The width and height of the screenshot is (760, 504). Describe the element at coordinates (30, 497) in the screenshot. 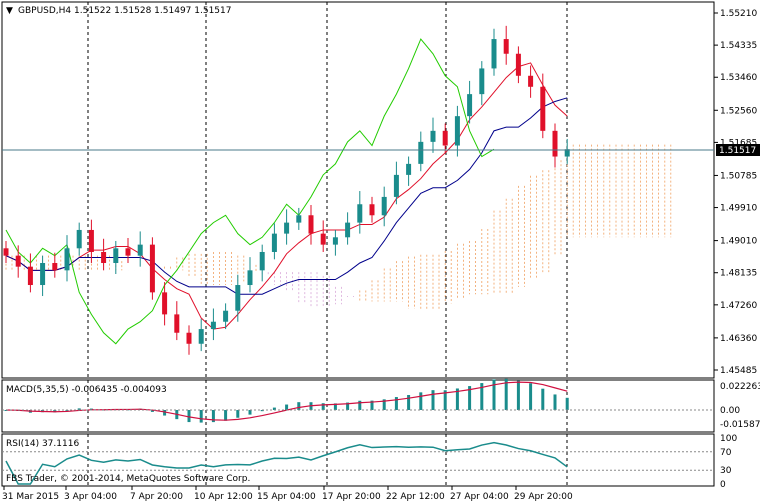

I see `time-axis-label: 31 Mar 2015` at that location.